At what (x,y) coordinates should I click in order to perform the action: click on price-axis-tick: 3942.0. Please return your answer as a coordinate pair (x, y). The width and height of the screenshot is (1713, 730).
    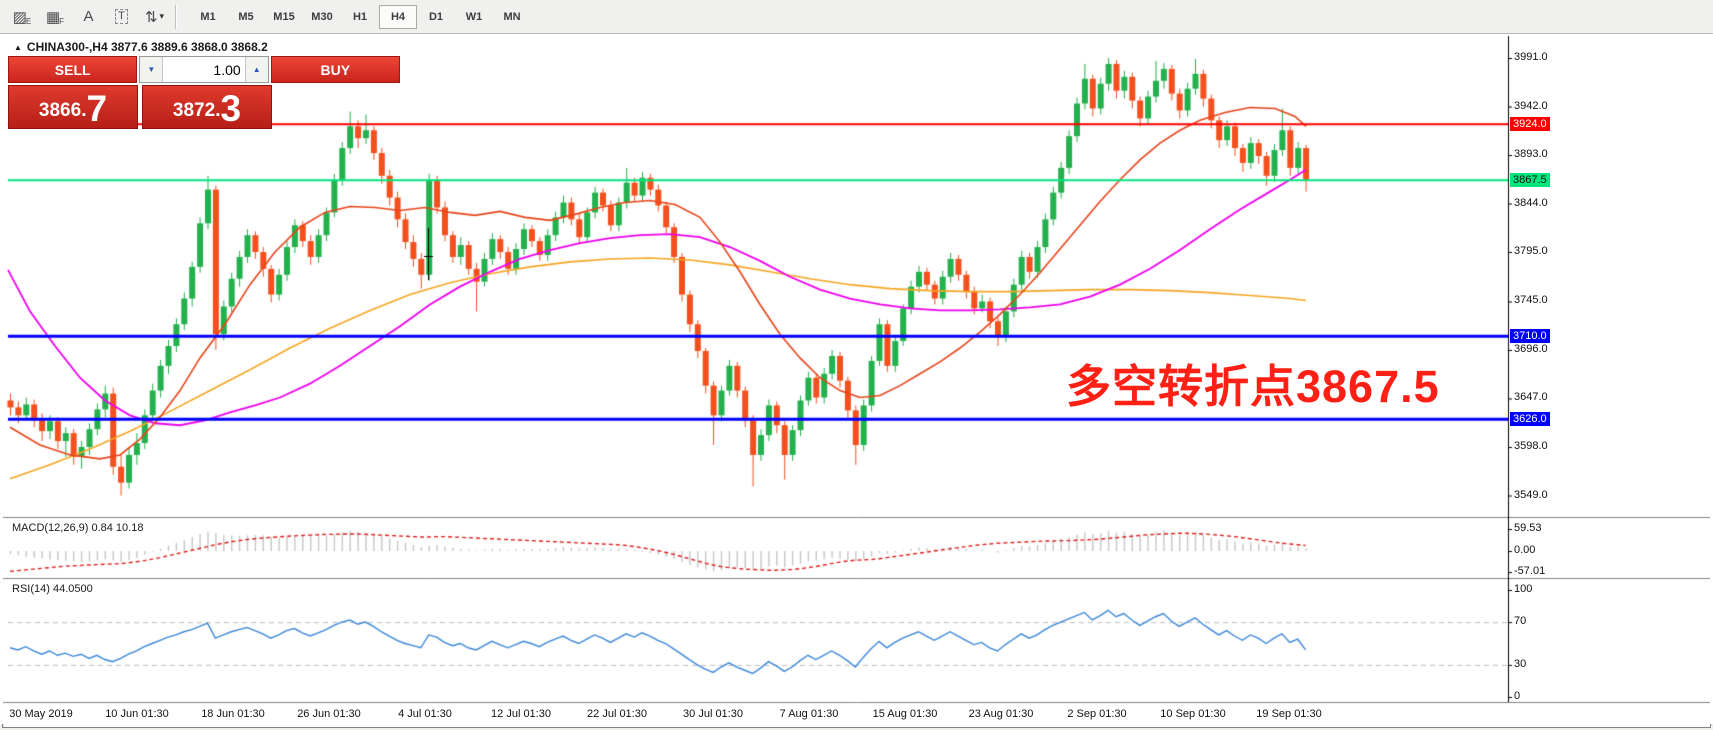
    Looking at the image, I should click on (1531, 105).